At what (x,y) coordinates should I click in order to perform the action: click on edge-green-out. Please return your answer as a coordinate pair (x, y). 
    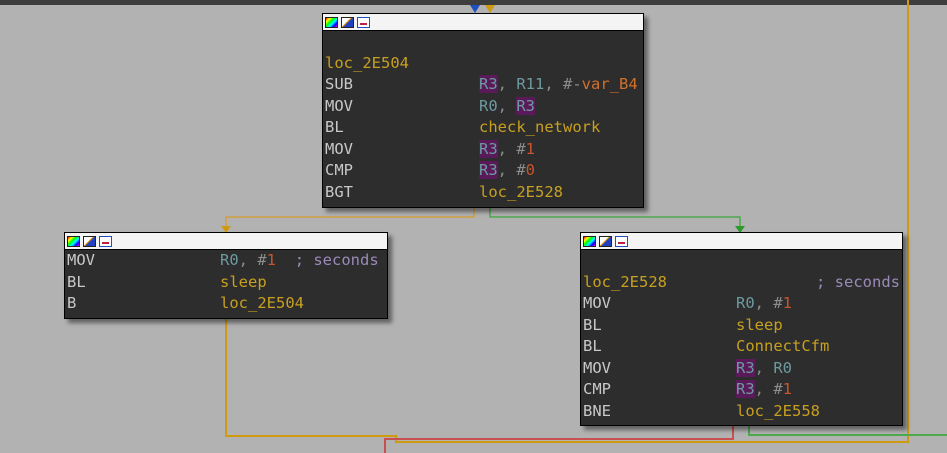
    Looking at the image, I should click on (847, 430).